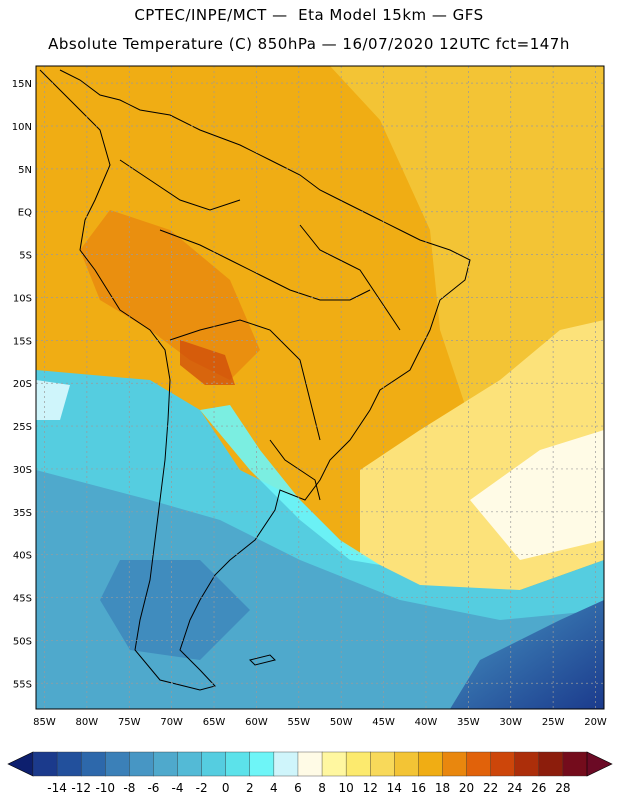  I want to click on lat-tick-label: 5S, so click(25, 256).